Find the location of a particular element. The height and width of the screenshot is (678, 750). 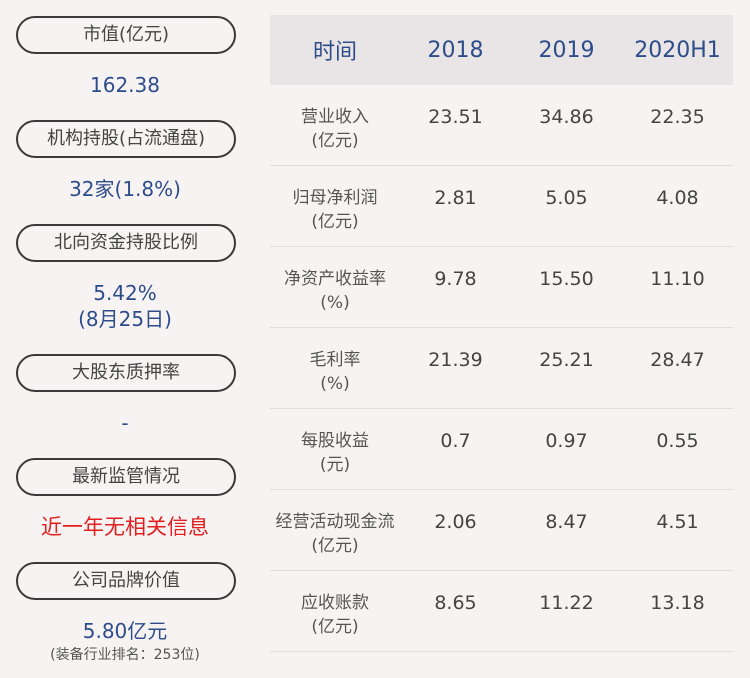

row-label: 应收账款 (亿元) is located at coordinates (335, 615).